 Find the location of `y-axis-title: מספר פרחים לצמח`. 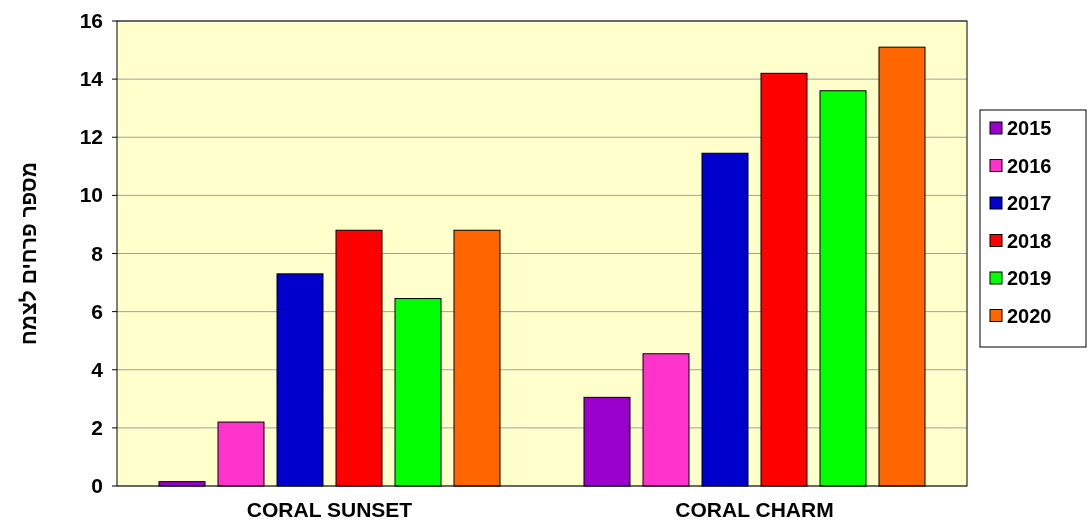

y-axis-title: מספר פרחים לצמח is located at coordinates (28, 253).